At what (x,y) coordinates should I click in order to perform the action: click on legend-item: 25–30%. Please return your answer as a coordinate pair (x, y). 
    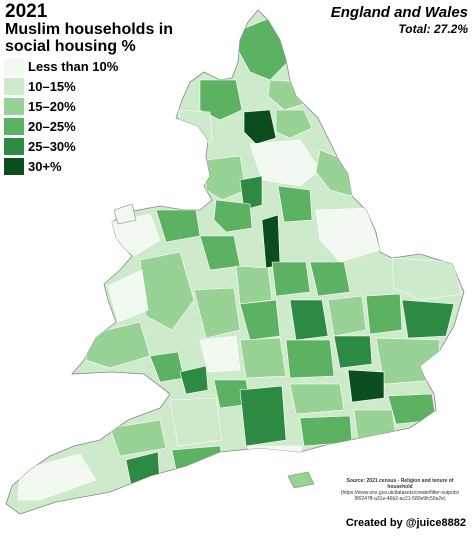
    Looking at the image, I should click on (61, 146).